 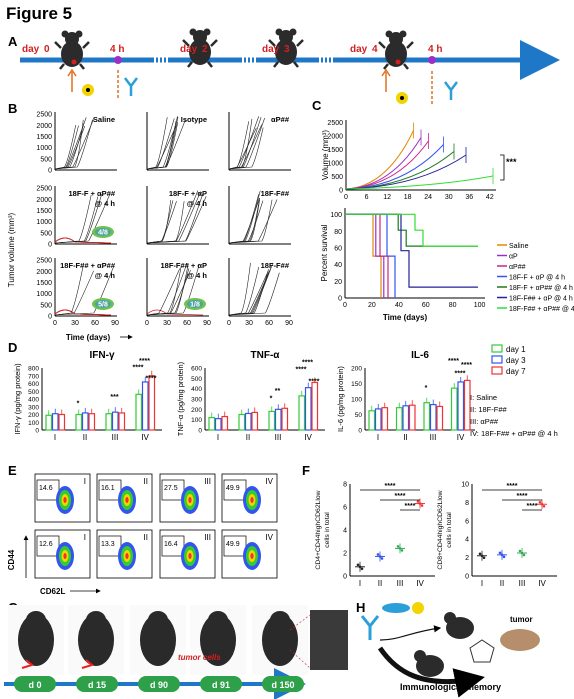 What do you see at coordinates (467, 540) in the screenshot?
I see `y-tick-label: 4` at bounding box center [467, 540].